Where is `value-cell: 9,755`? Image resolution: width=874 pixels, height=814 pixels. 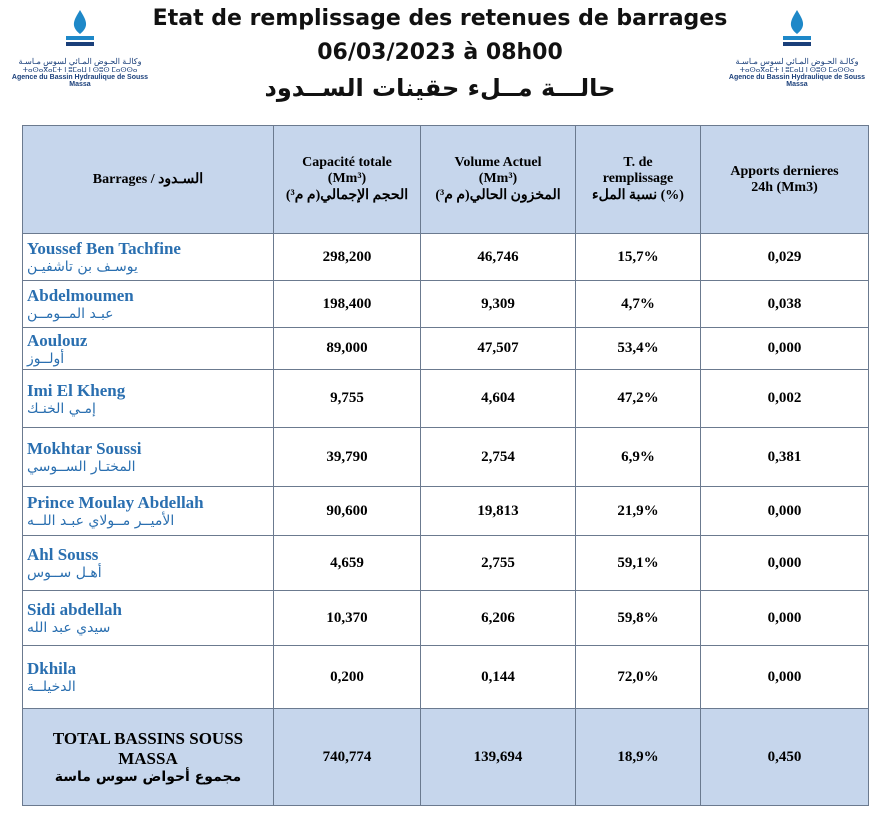
value-cell: 9,755 is located at coordinates (347, 398).